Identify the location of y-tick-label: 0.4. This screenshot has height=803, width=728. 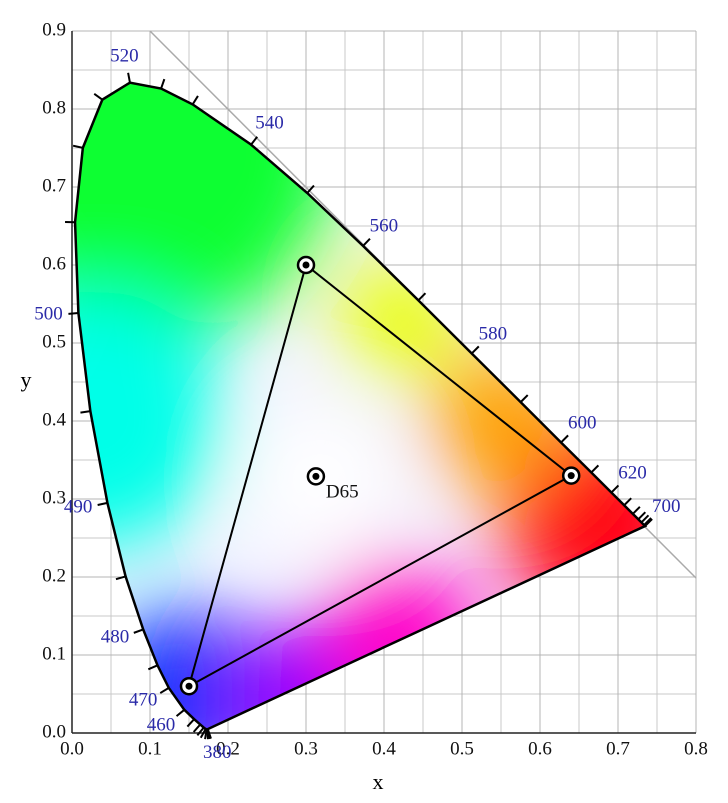
(54, 419).